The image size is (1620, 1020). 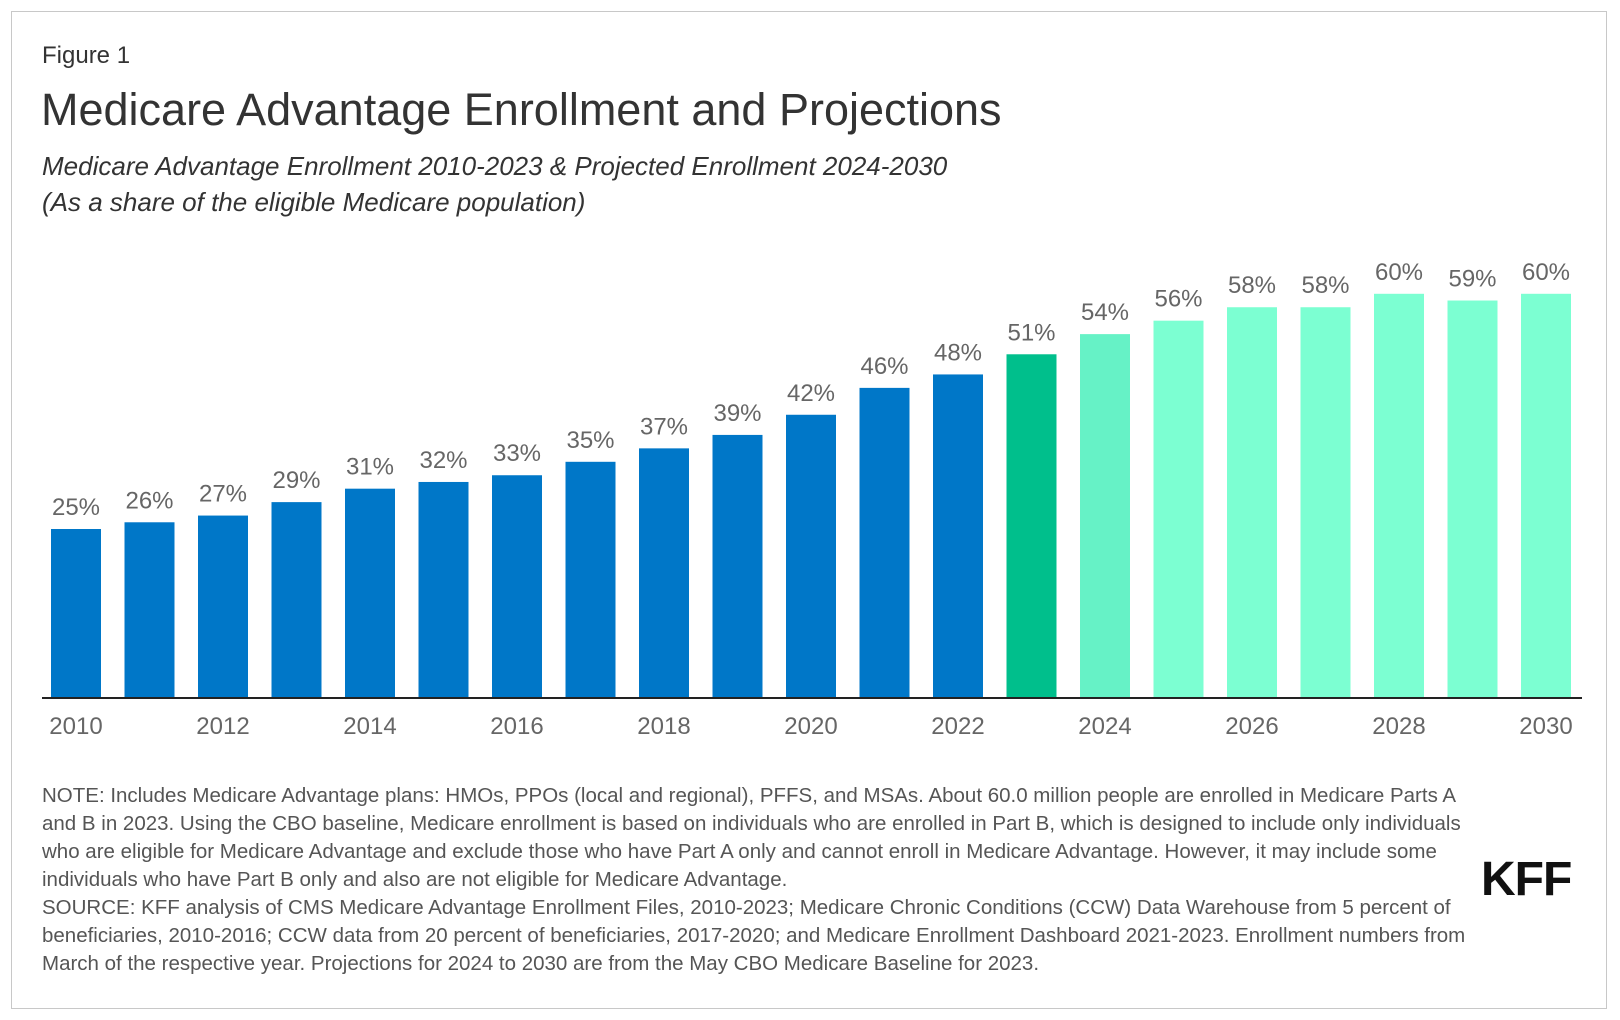 I want to click on bar-2015, so click(x=443, y=589).